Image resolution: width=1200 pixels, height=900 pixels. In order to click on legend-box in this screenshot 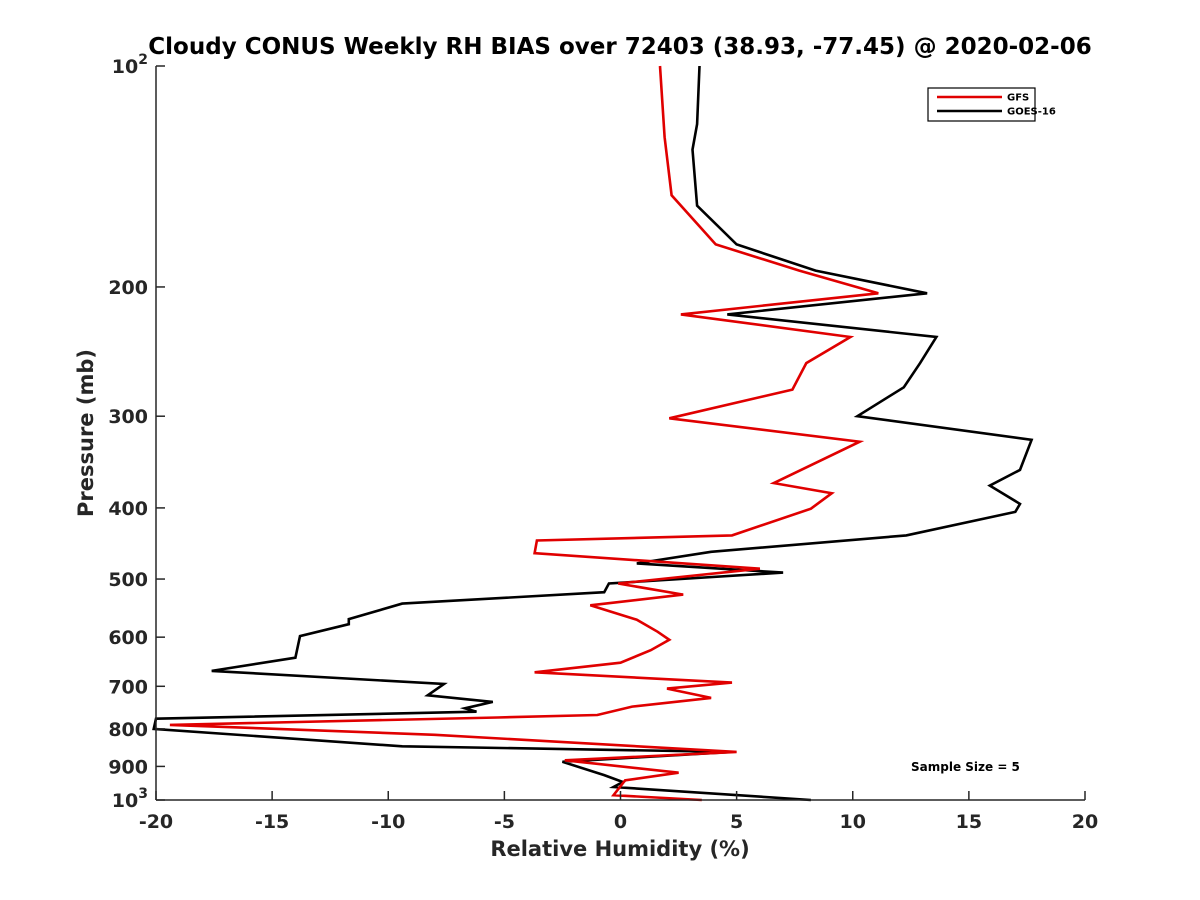, I will do `click(981, 104)`.